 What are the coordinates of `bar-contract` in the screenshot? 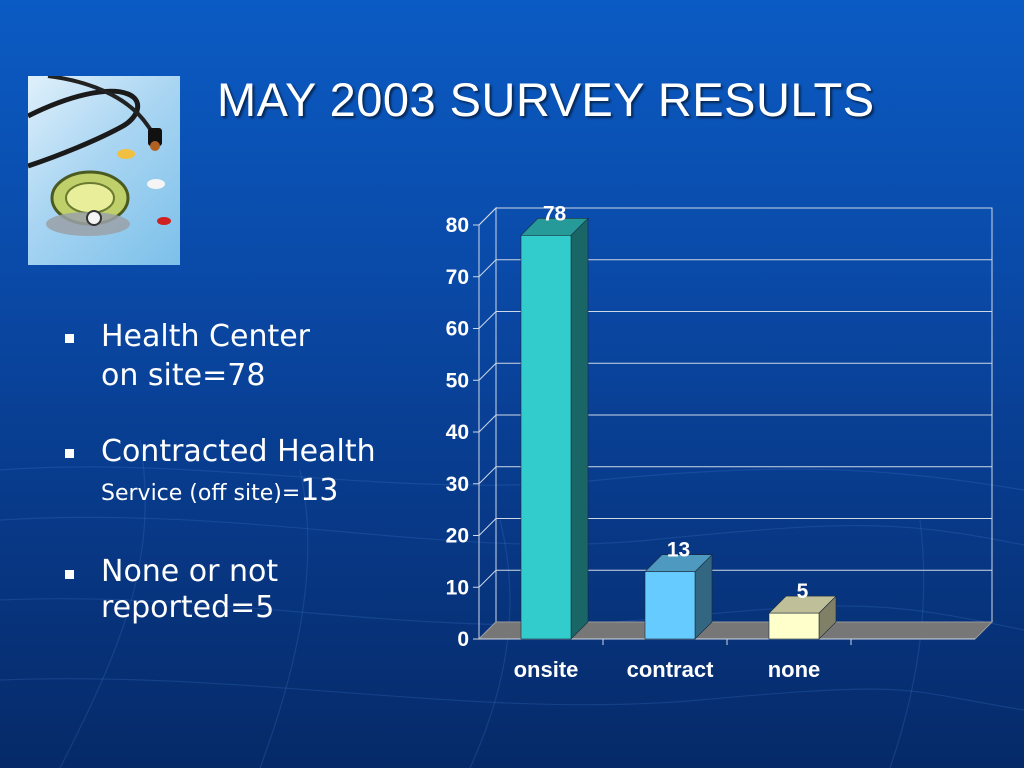 It's located at (670, 605).